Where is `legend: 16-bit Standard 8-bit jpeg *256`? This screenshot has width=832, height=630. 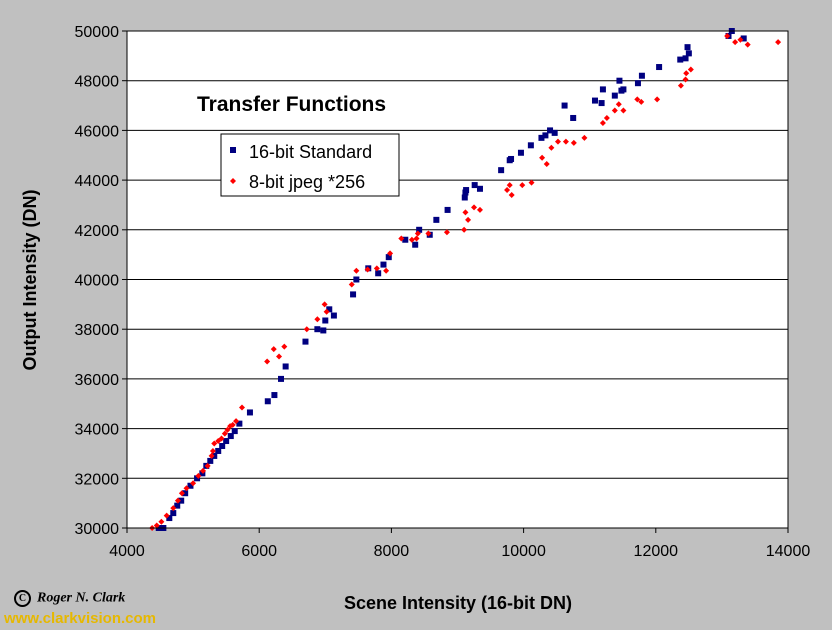 legend: 16-bit Standard 8-bit jpeg *256 is located at coordinates (310, 165).